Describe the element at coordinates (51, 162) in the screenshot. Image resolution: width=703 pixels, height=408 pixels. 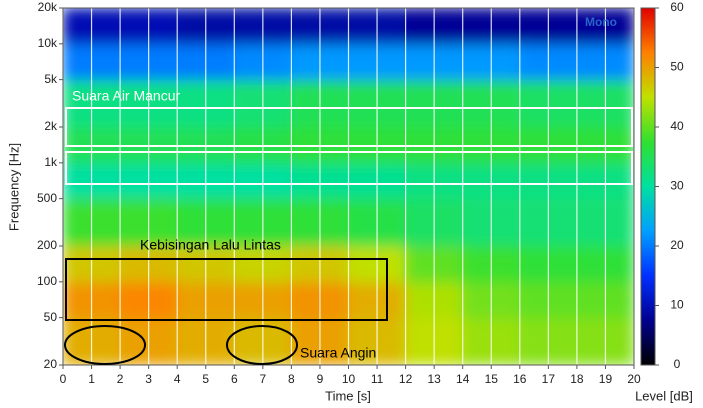
I see `y-tick-label: 1k` at that location.